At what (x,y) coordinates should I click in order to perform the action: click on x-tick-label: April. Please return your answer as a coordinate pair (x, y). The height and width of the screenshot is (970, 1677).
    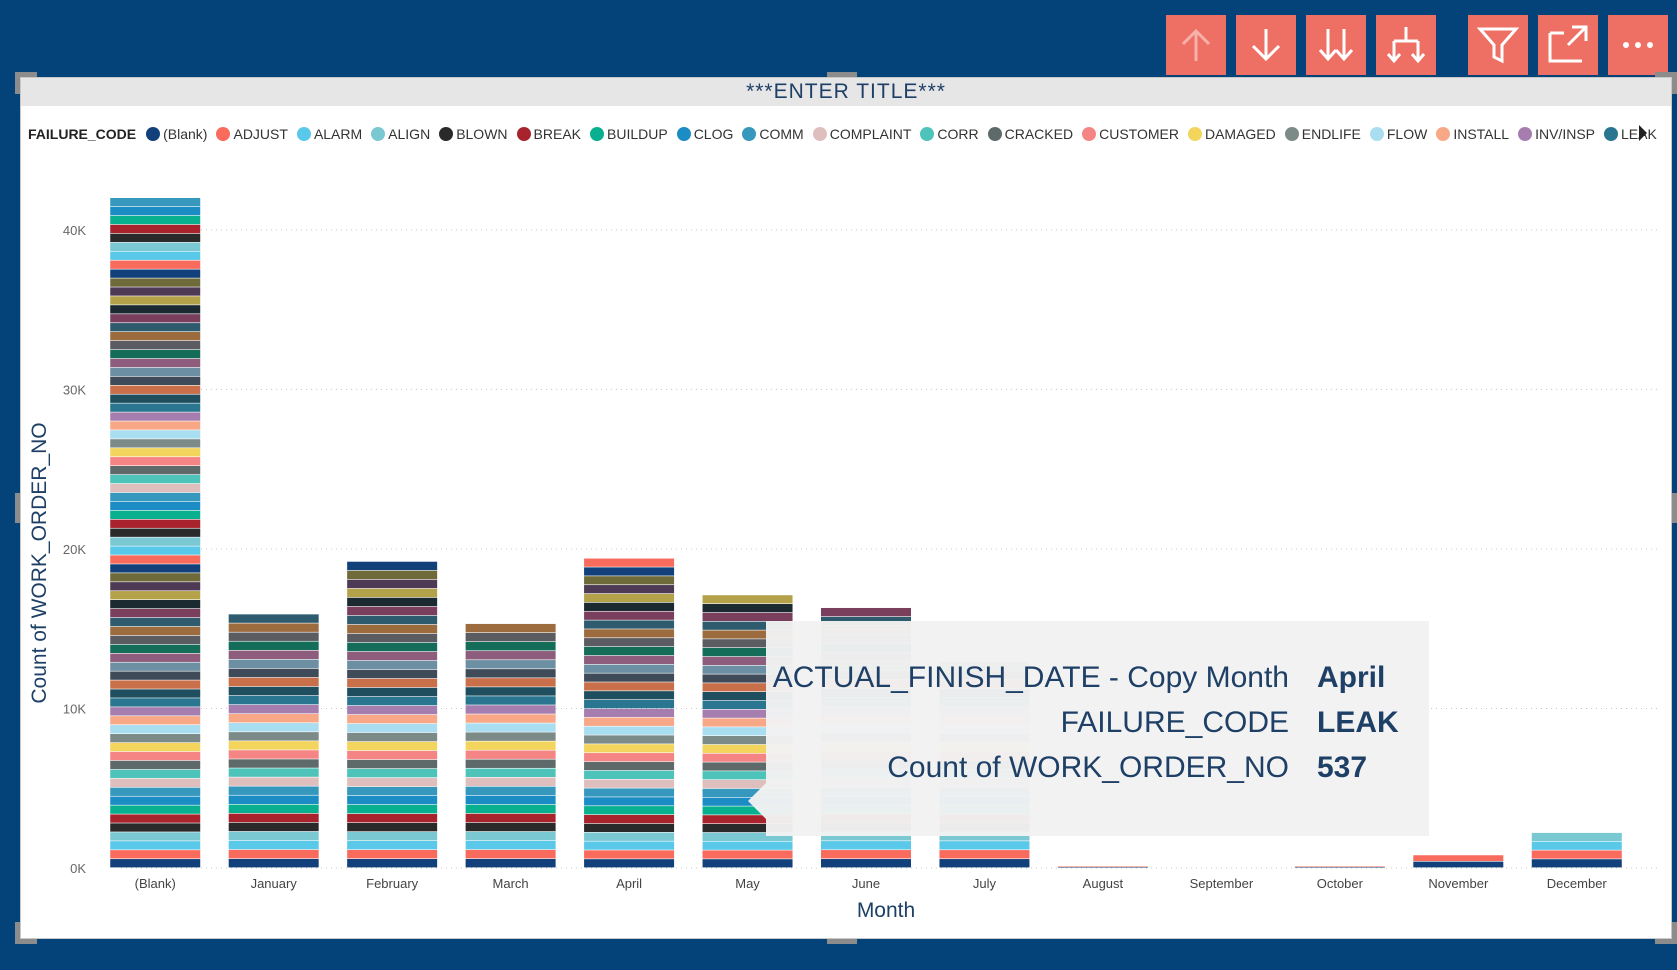
    Looking at the image, I should click on (629, 883).